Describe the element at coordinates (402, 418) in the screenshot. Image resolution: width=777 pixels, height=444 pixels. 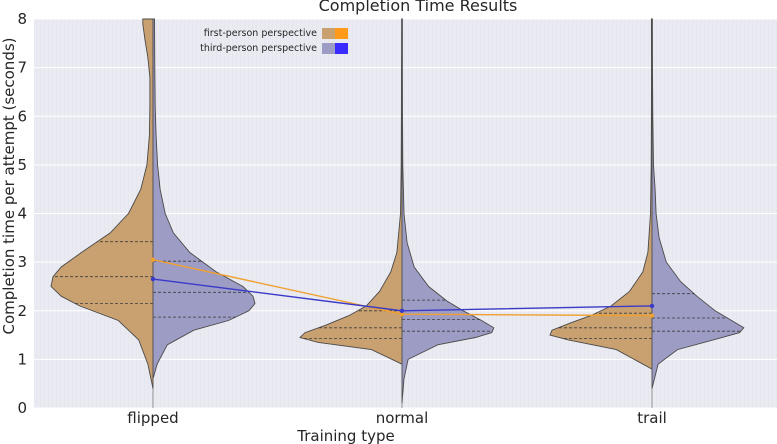
I see `x-tick-label-normal: normal` at that location.